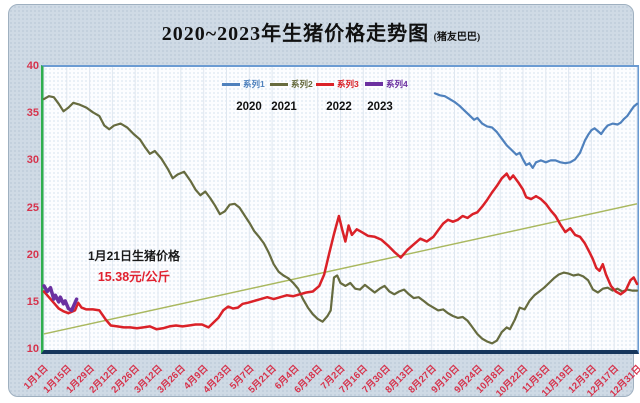 The height and width of the screenshot is (403, 640). What do you see at coordinates (254, 84) in the screenshot?
I see `legend-label-2020: 系列1` at bounding box center [254, 84].